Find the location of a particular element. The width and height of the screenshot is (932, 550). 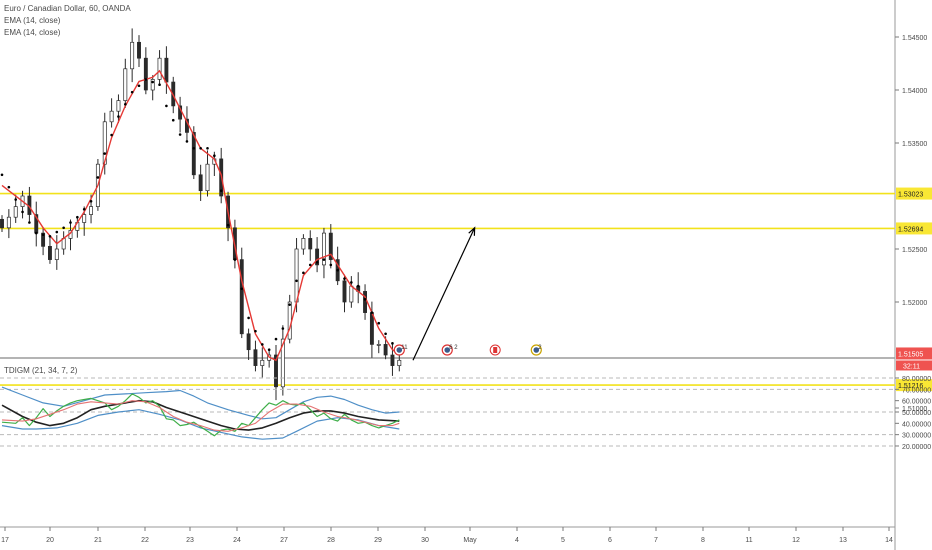

time-axis-label: 30 is located at coordinates (425, 540).